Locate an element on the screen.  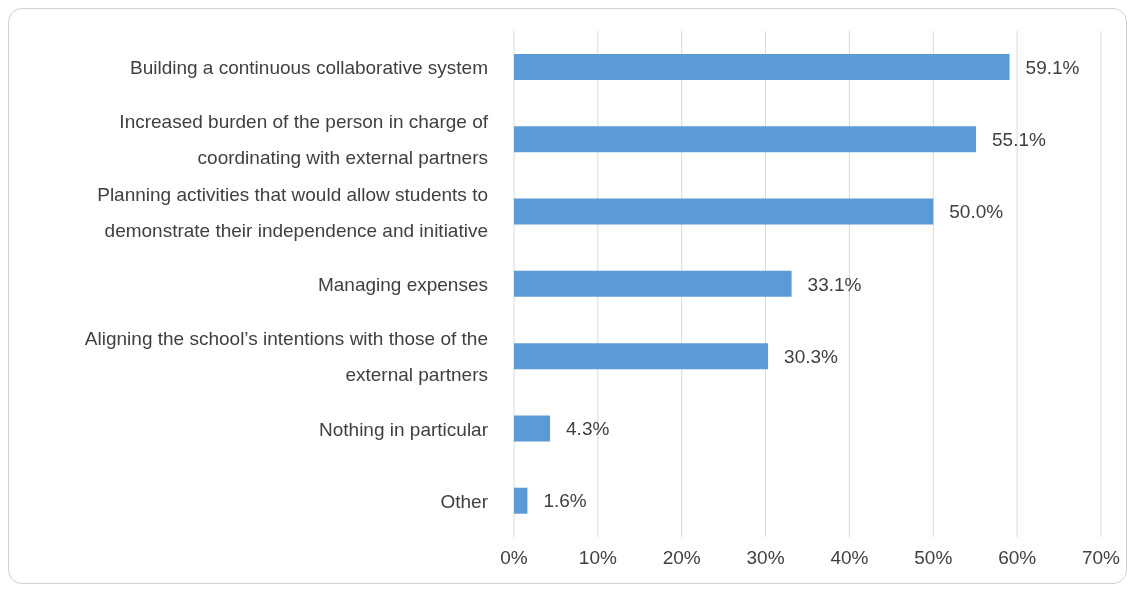
x-tick-label: 10% is located at coordinates (597, 558).